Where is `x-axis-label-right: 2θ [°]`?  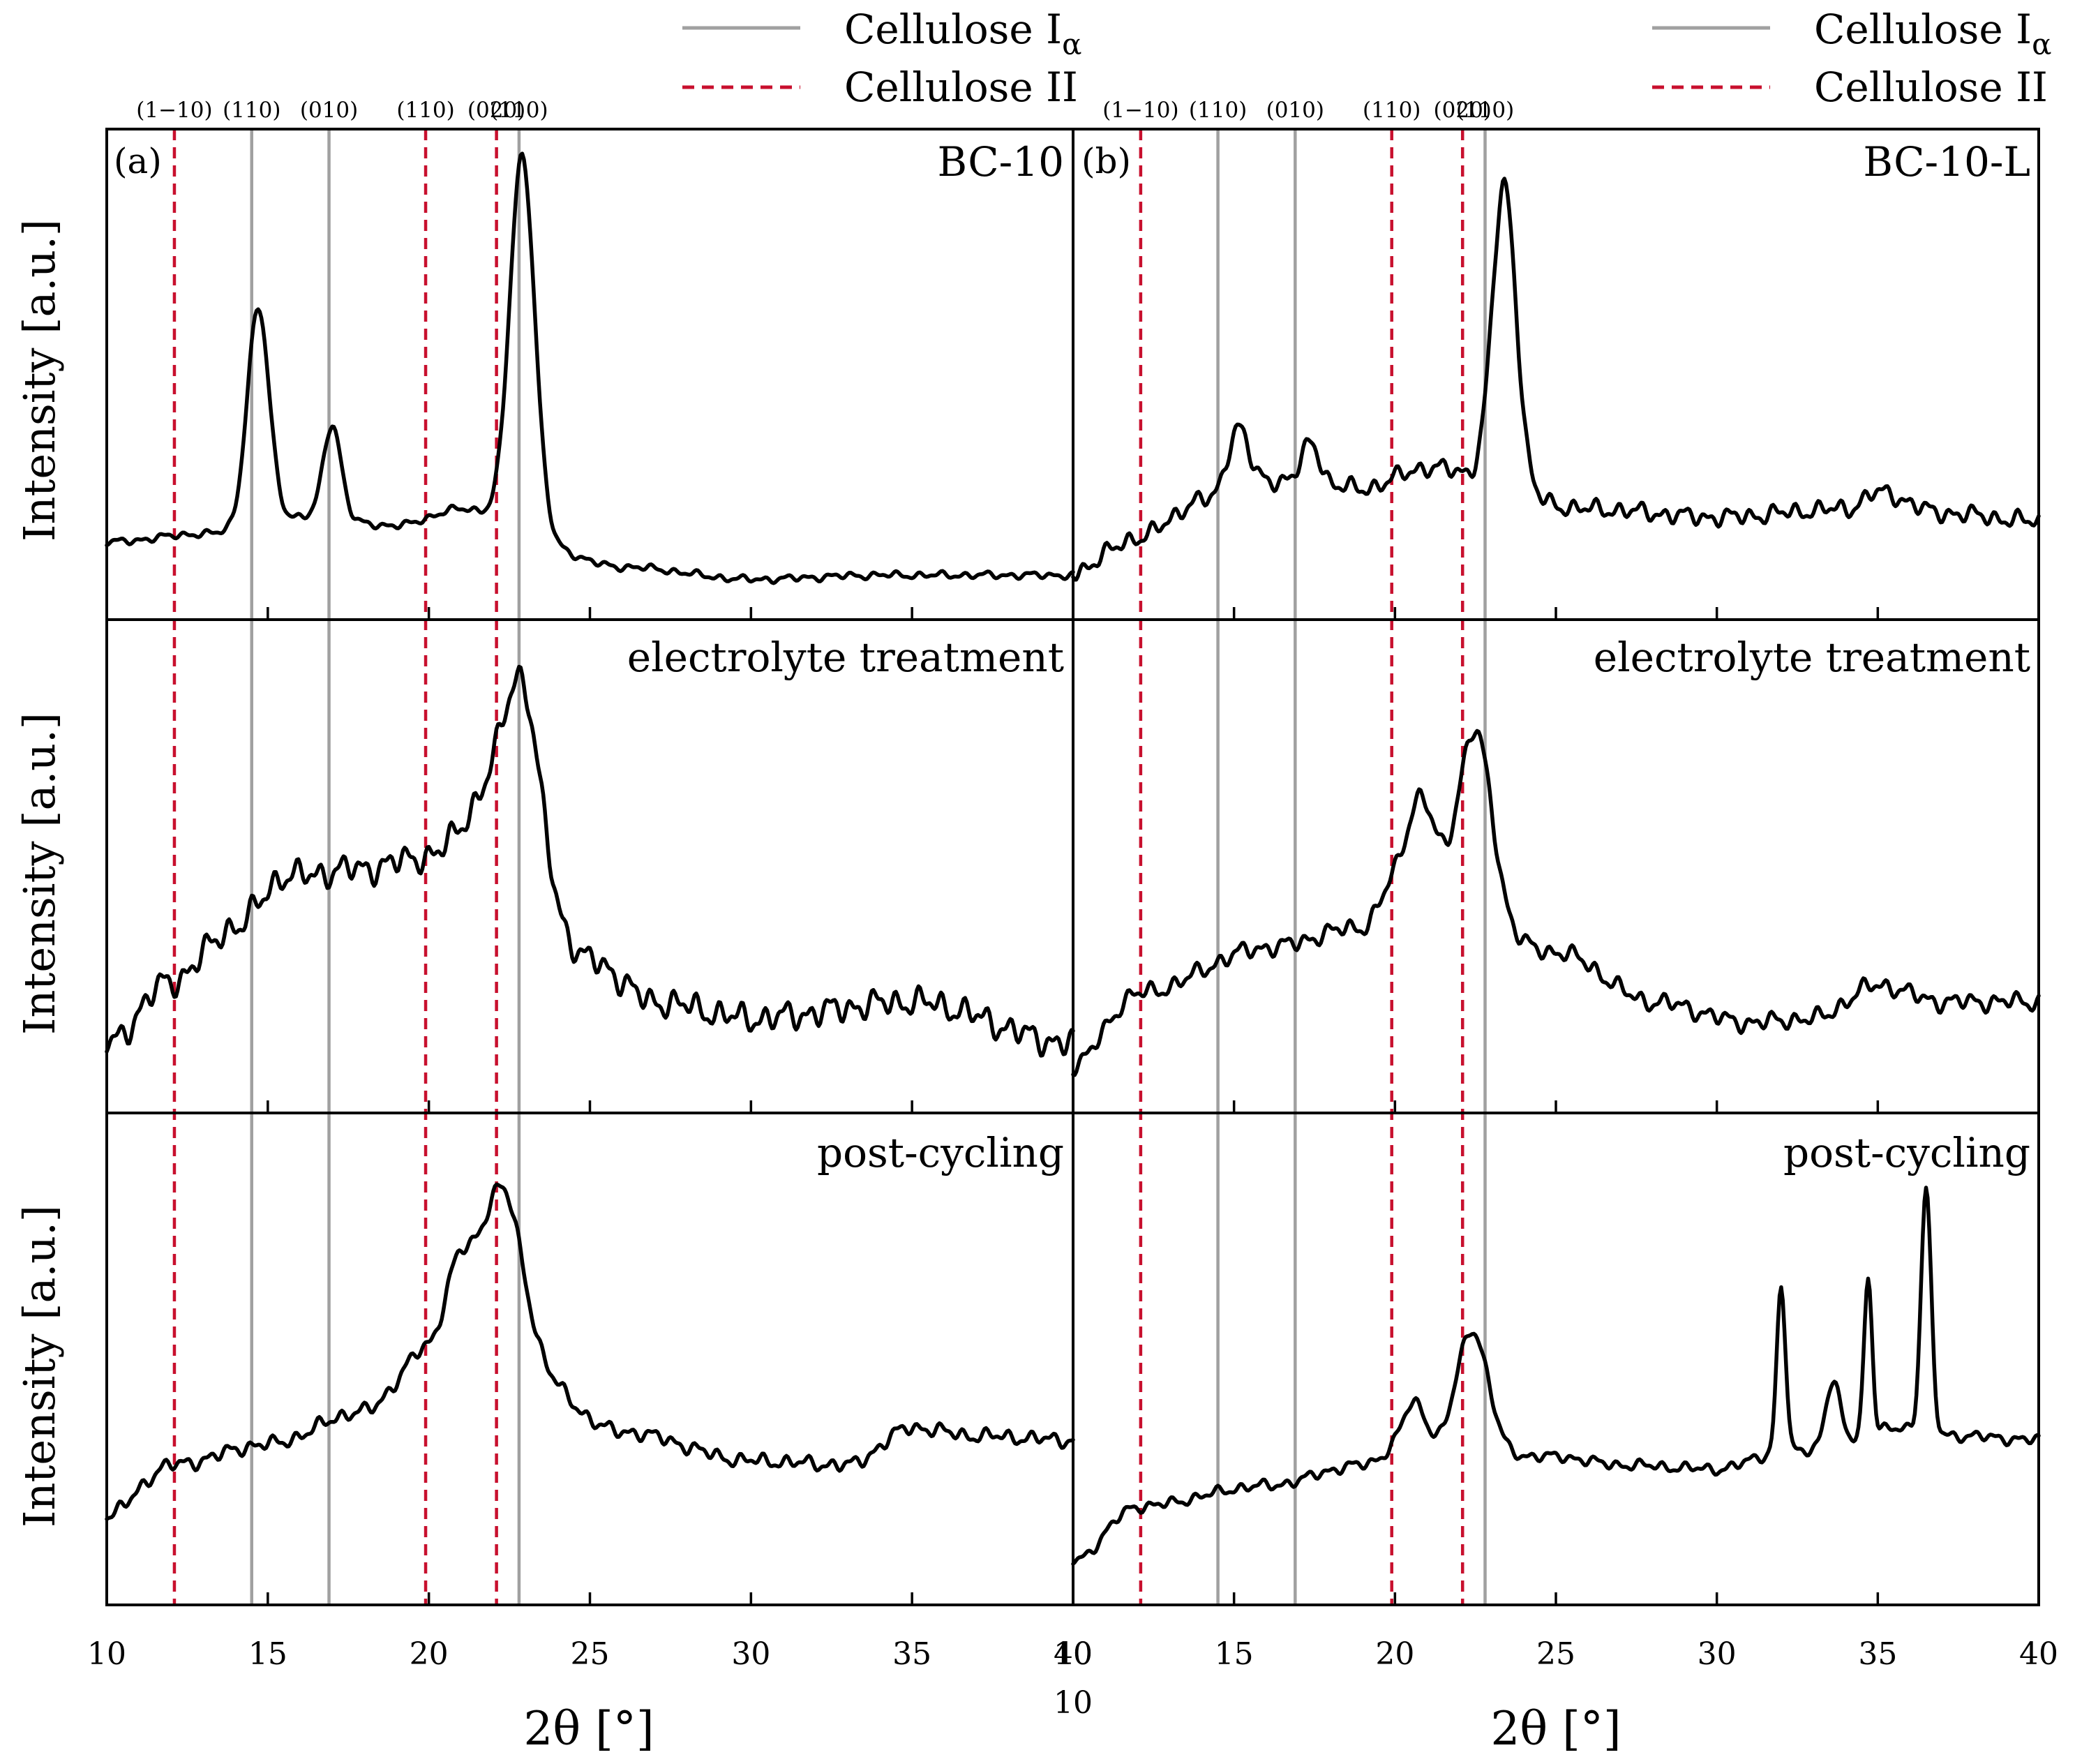
x-axis-label-right: 2θ [°] is located at coordinates (1555, 1729).